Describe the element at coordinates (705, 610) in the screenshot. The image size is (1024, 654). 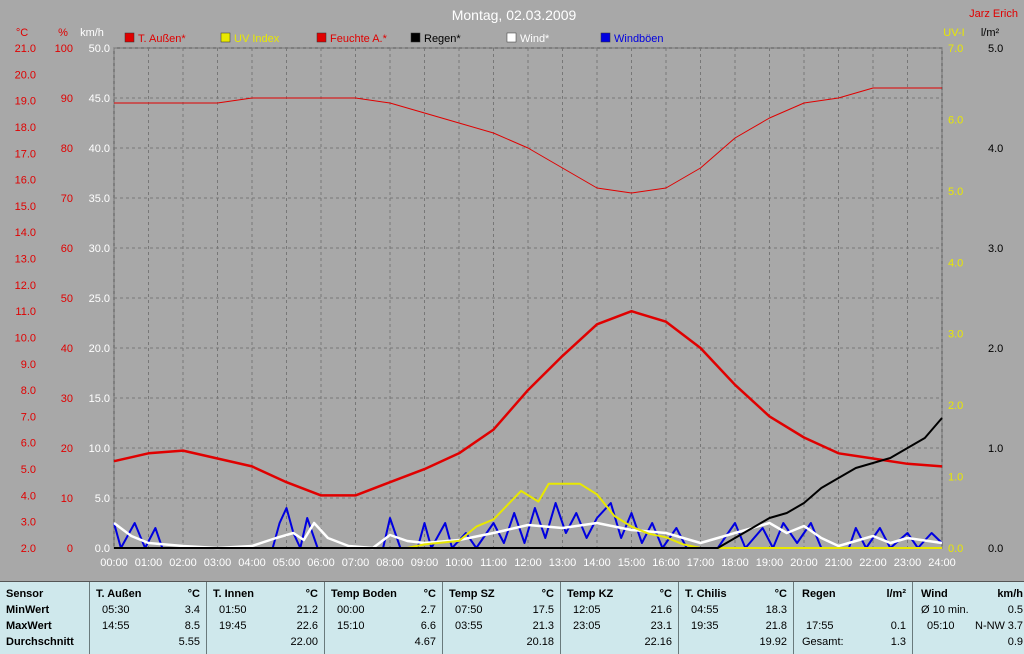
I see `min-time: 04:55` at that location.